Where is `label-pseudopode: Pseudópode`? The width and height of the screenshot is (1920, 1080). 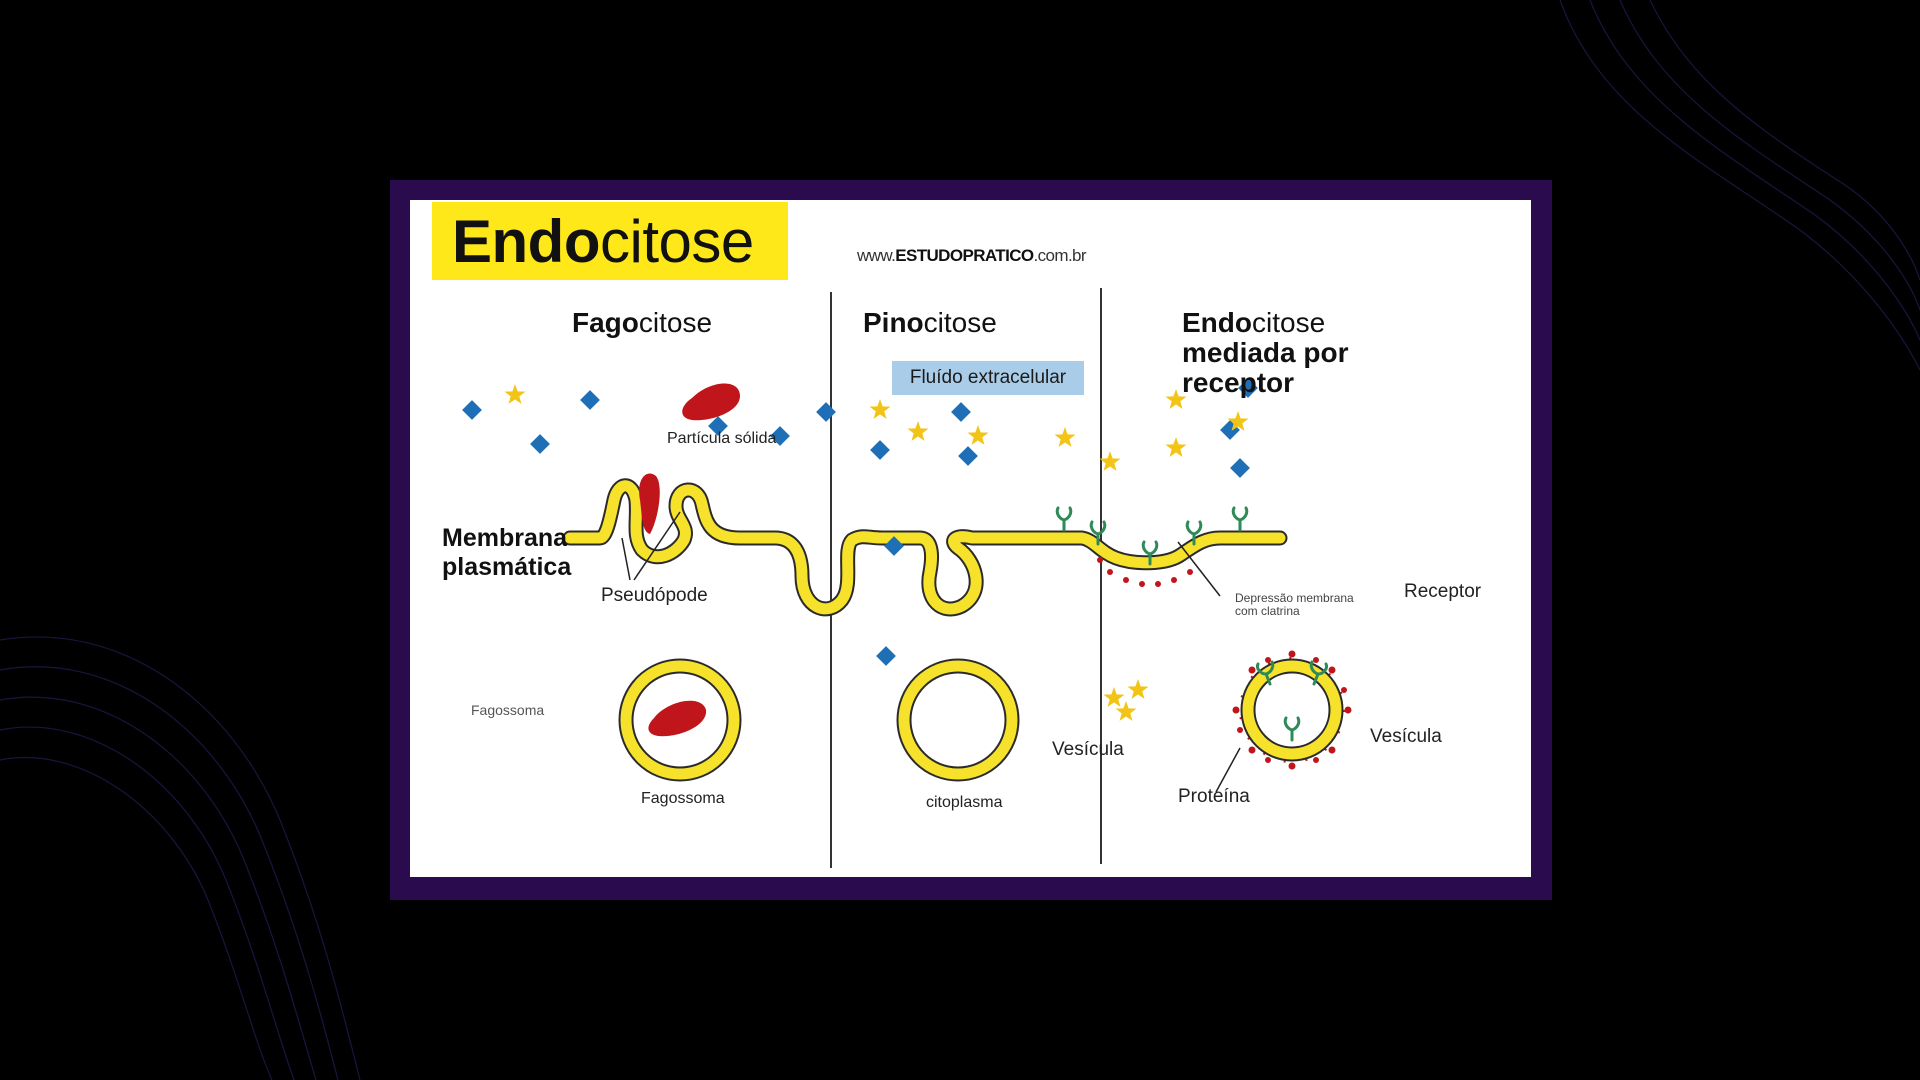 label-pseudopode: Pseudópode is located at coordinates (654, 595).